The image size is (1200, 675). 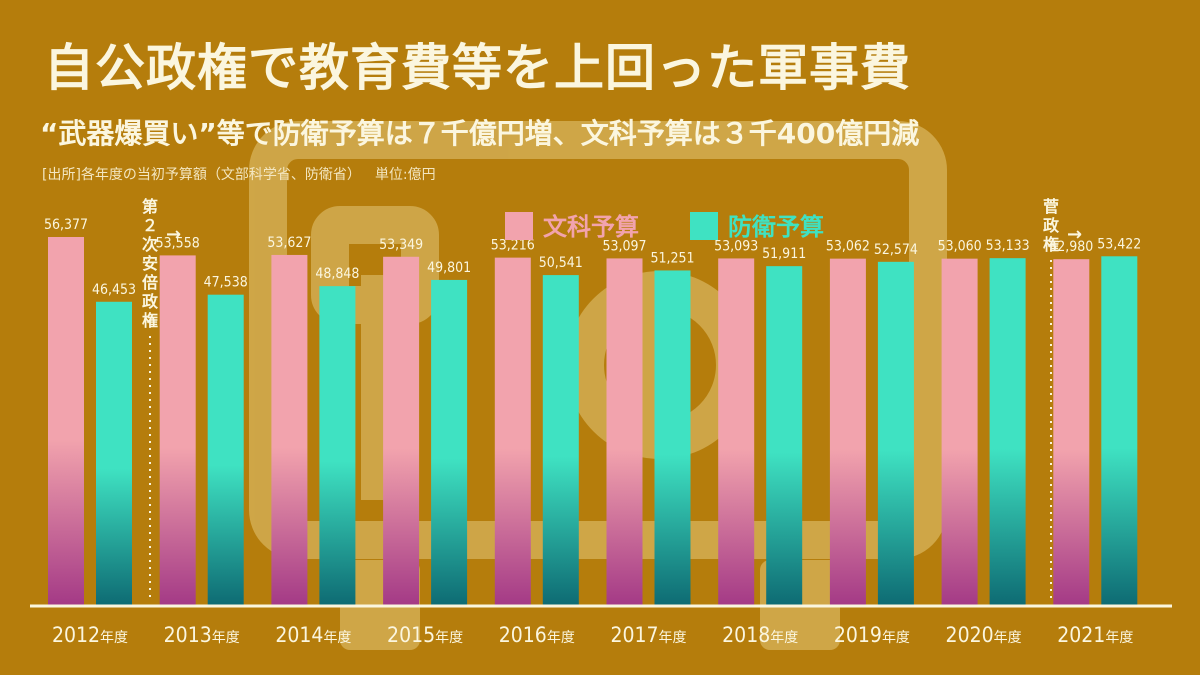 I want to click on data-label-education-2020: 53,060, so click(x=960, y=247).